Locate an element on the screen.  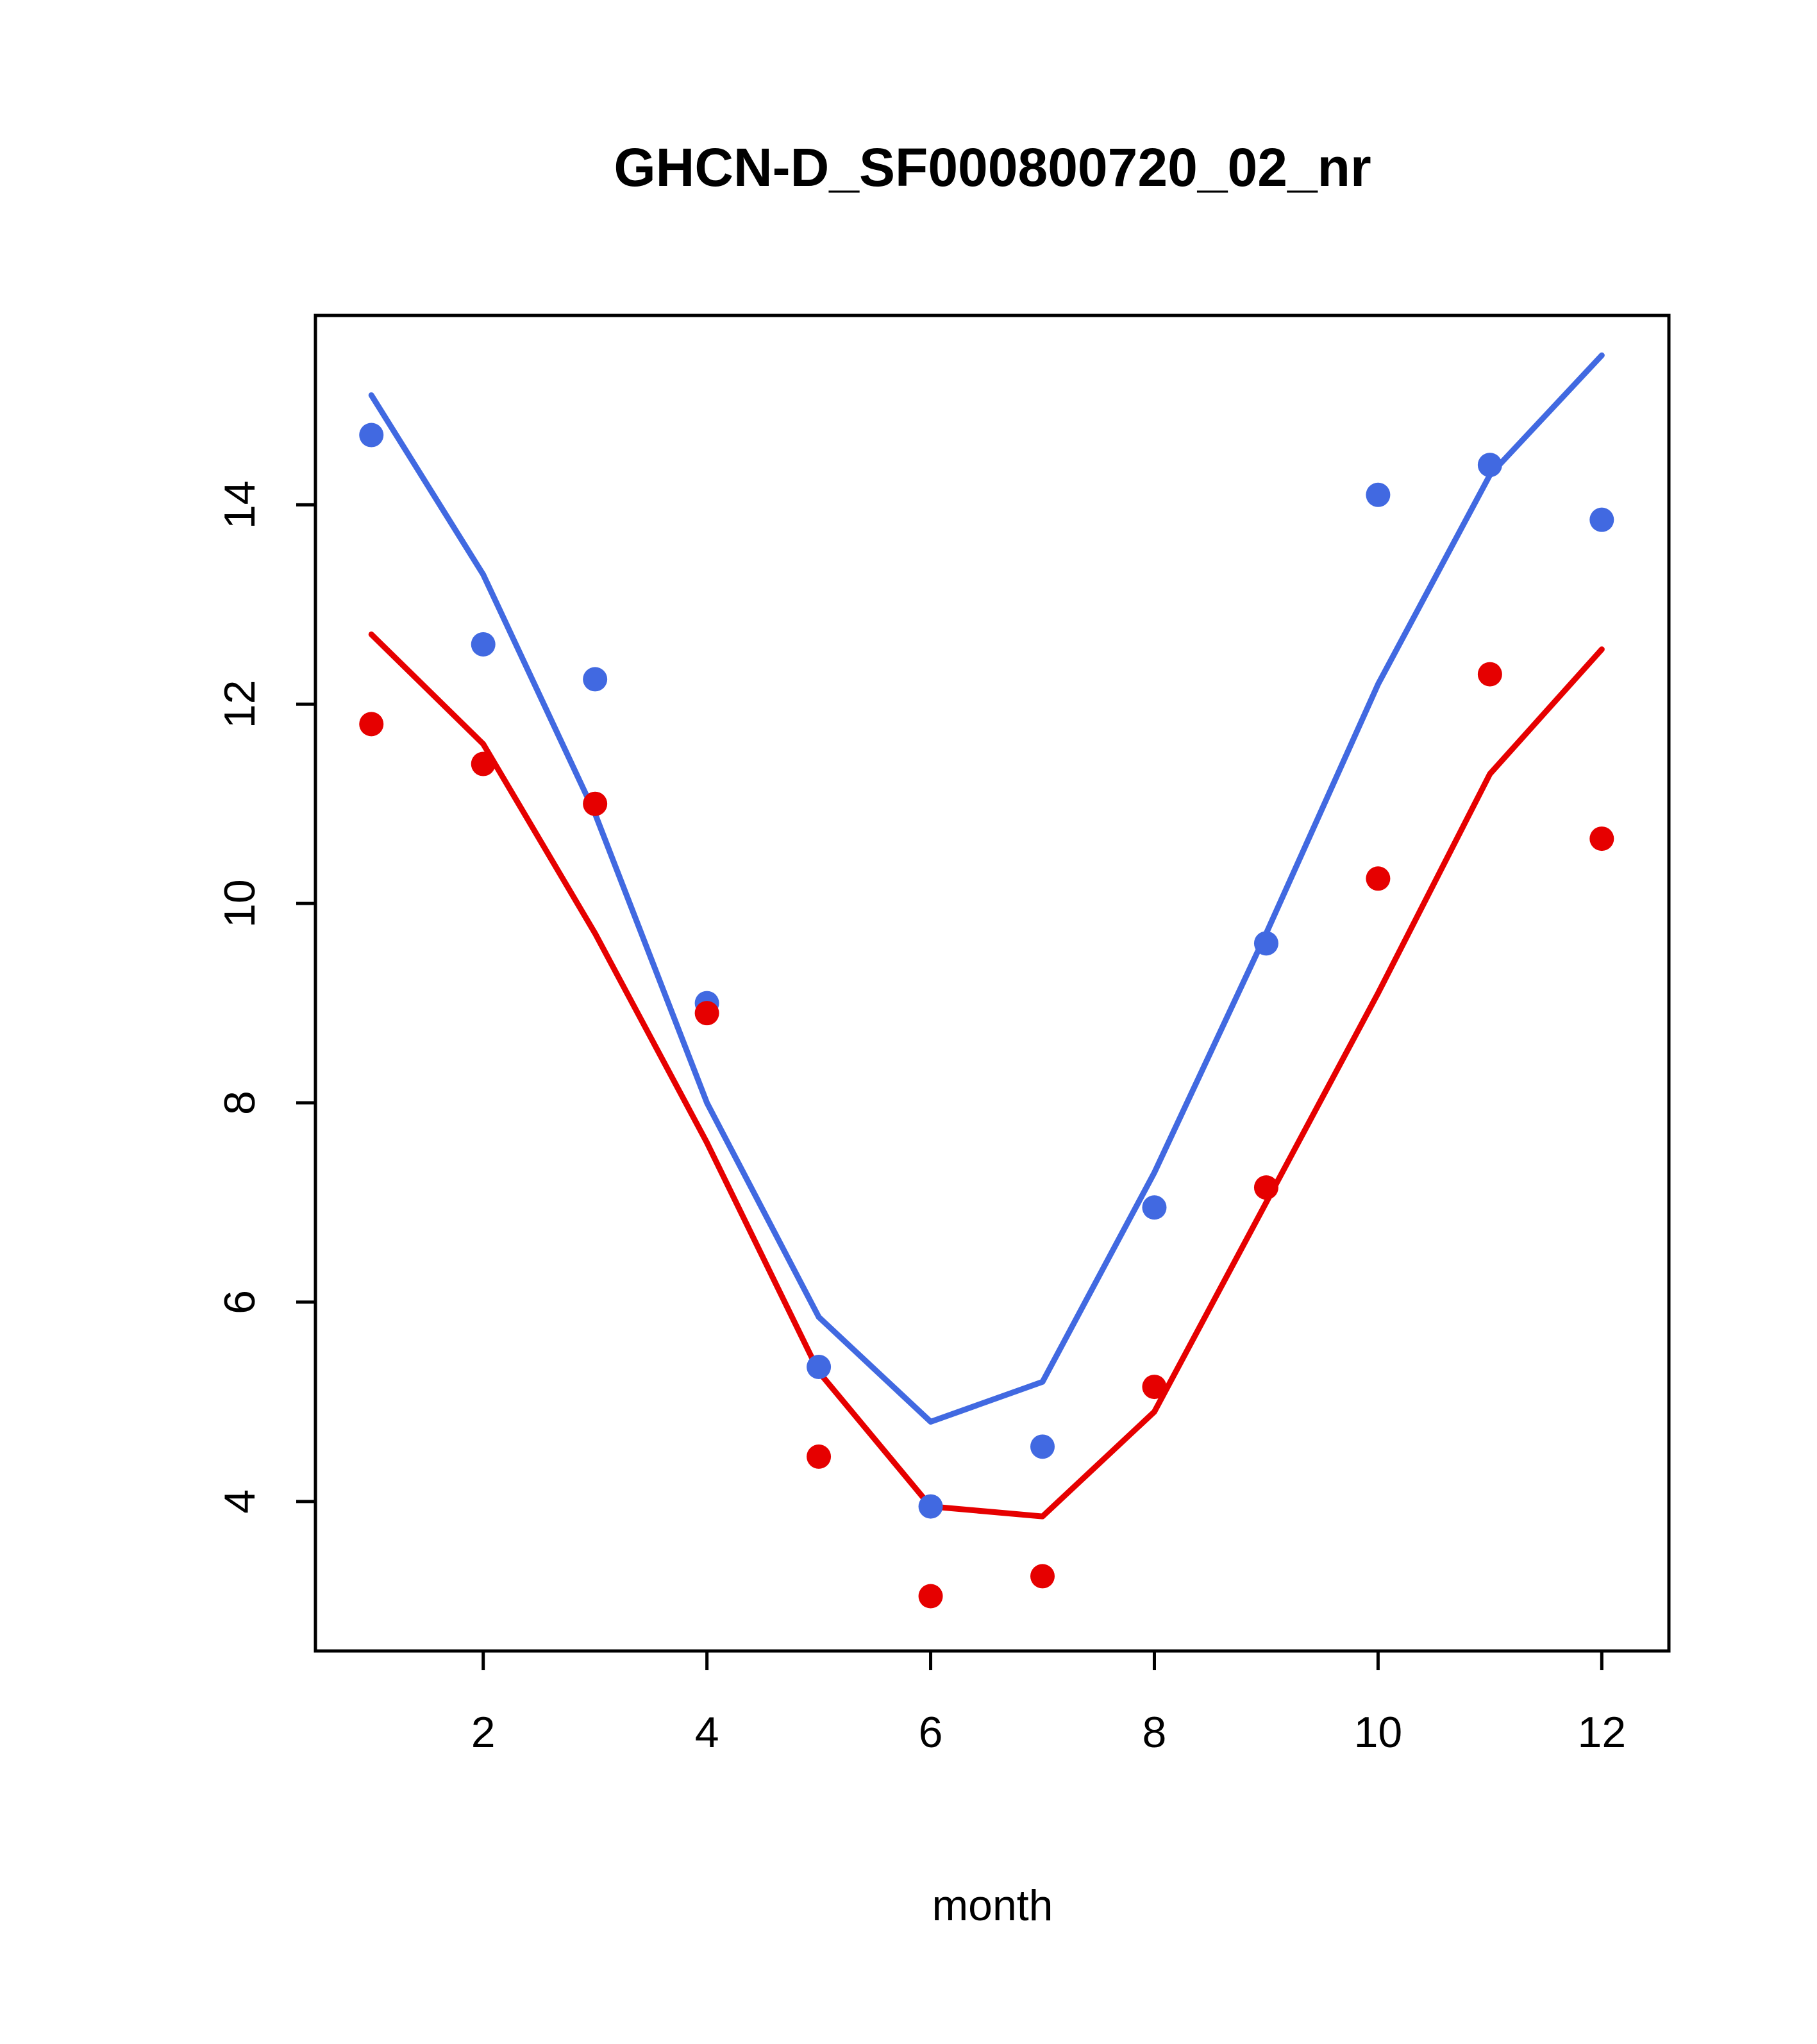
y-tick-label: 10 is located at coordinates (239, 904).